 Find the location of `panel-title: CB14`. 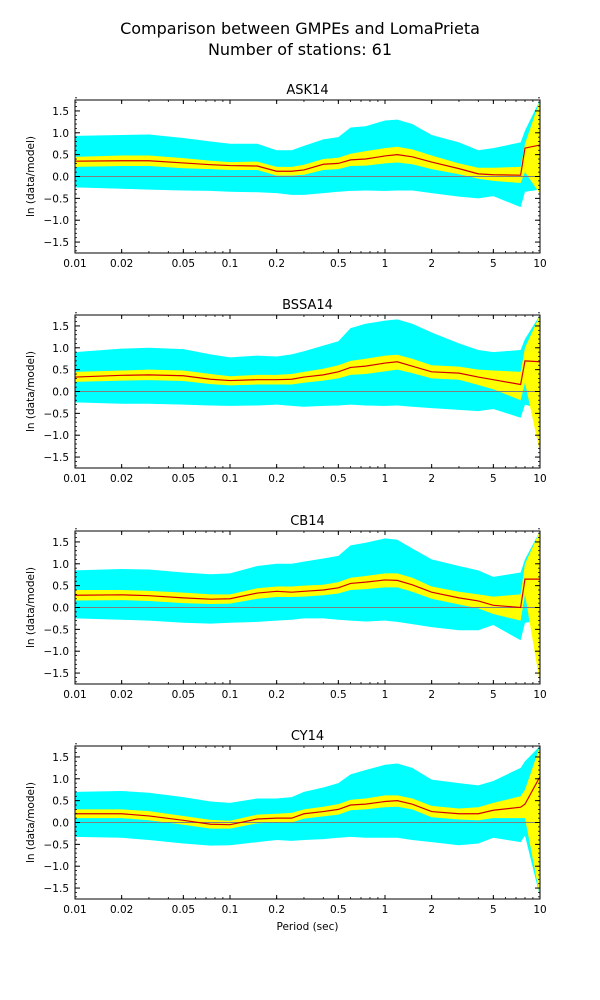

panel-title: CB14 is located at coordinates (307, 521).